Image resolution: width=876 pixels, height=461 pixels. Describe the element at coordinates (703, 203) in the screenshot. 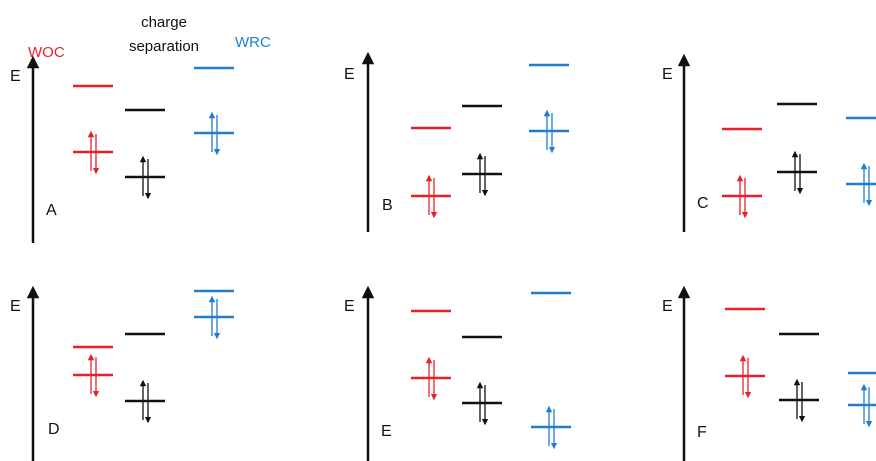

I see `panel-label: C` at that location.